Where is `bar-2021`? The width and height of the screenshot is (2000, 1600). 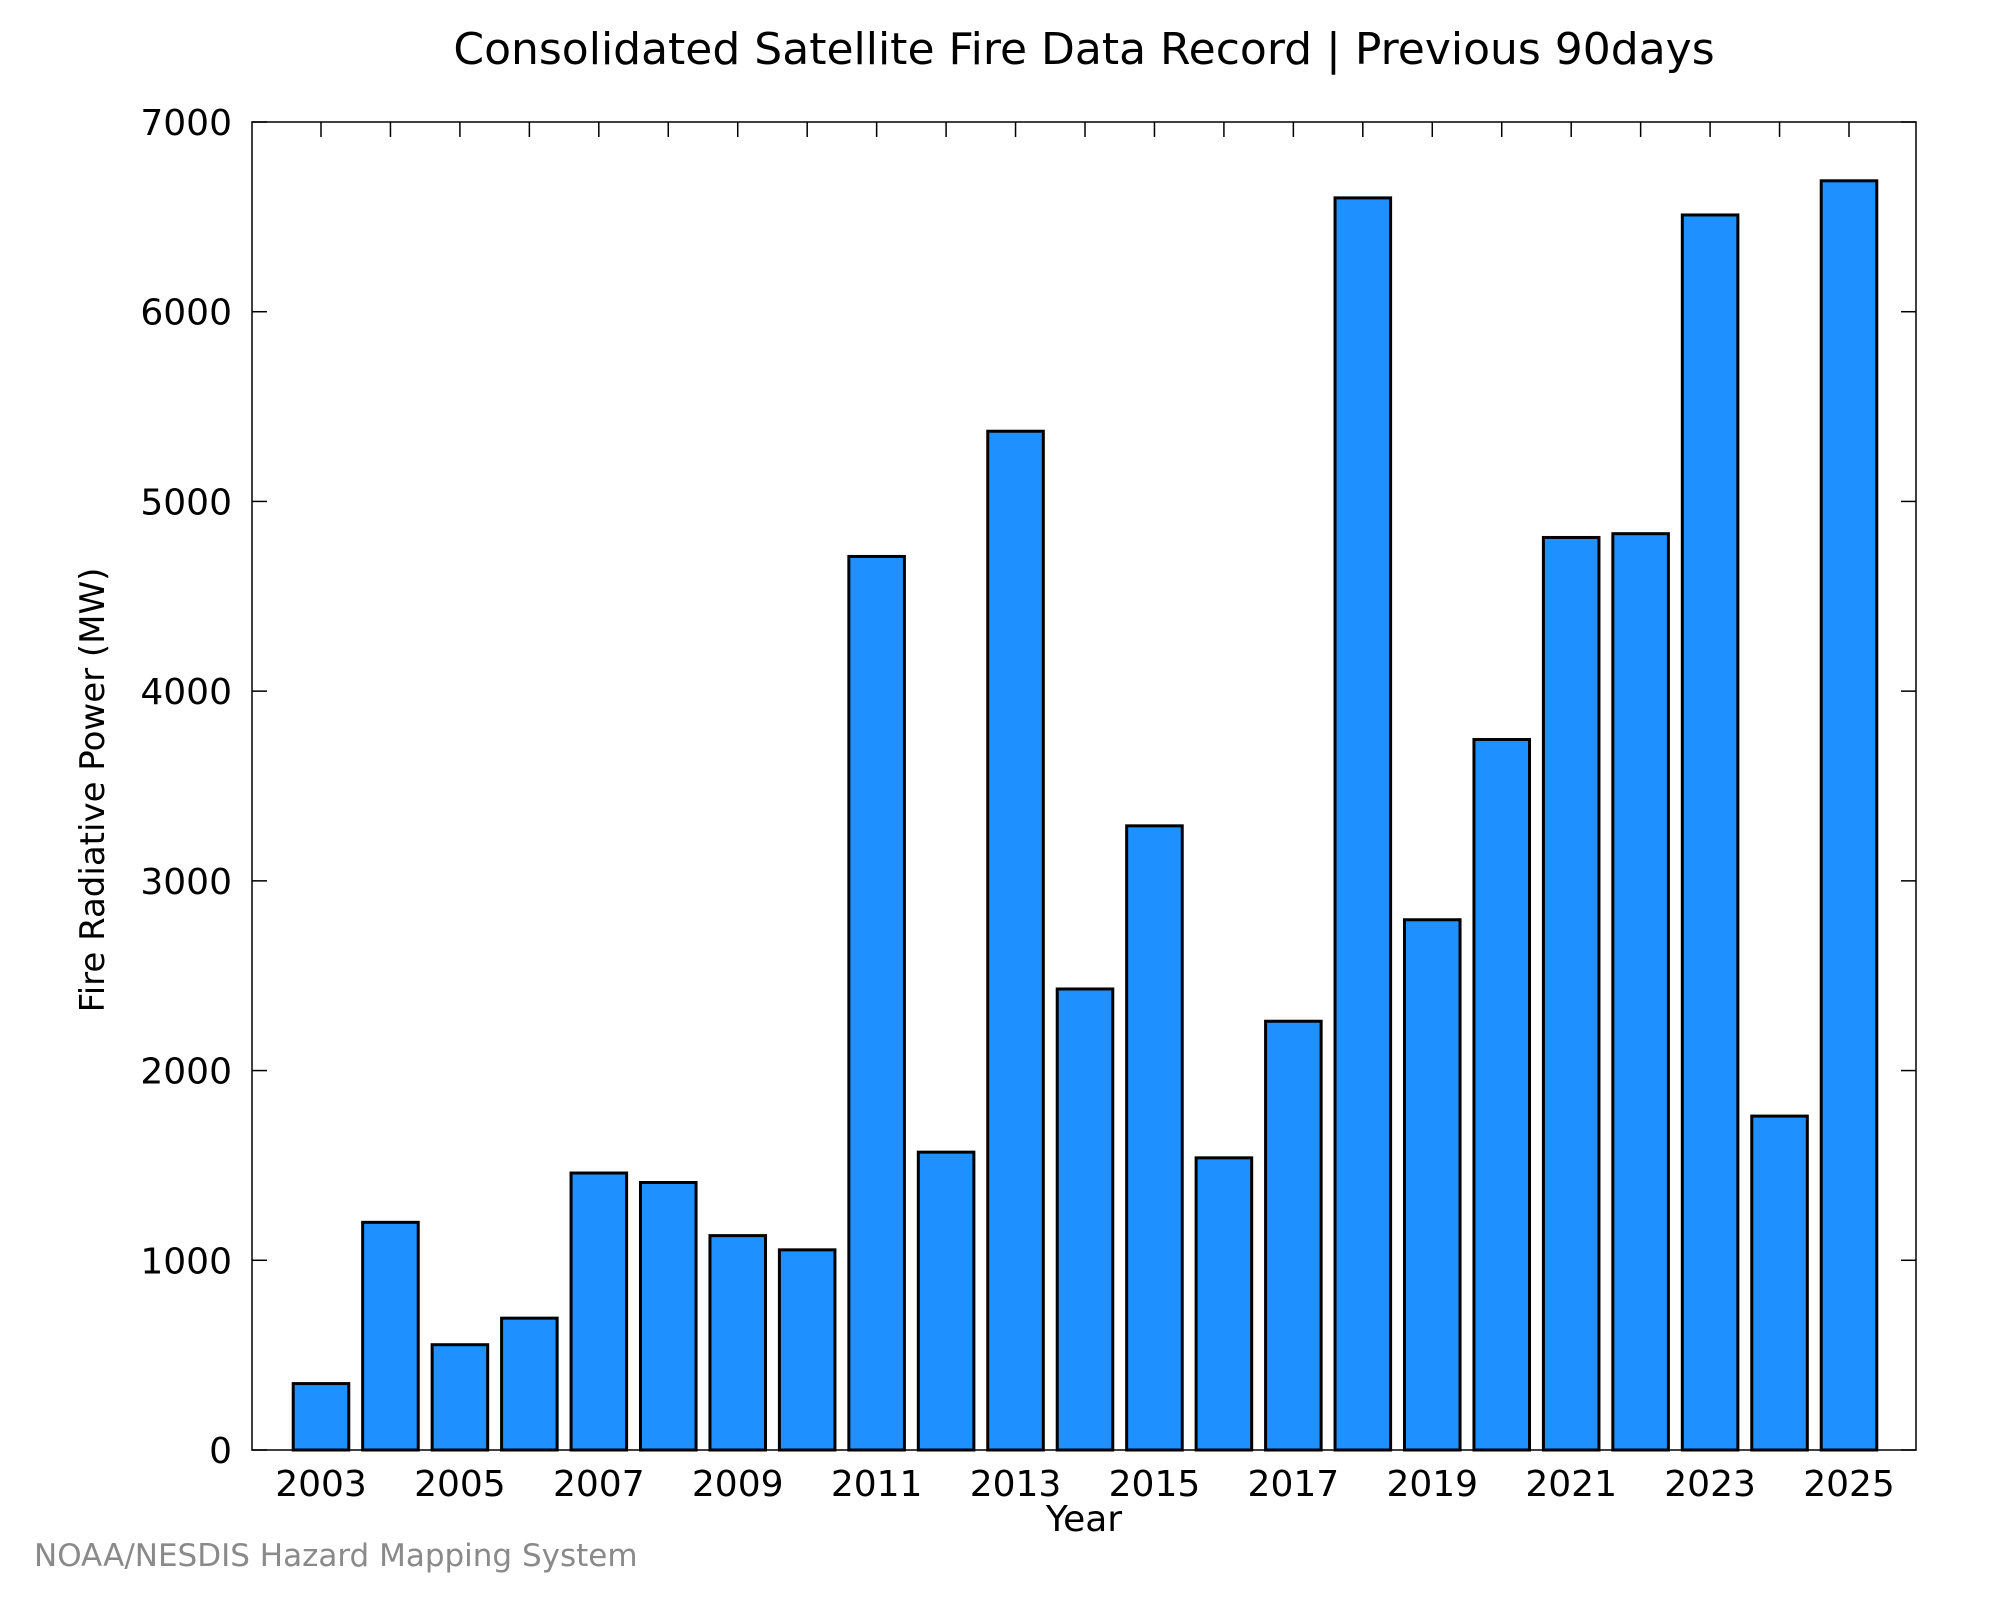 bar-2021 is located at coordinates (1571, 993).